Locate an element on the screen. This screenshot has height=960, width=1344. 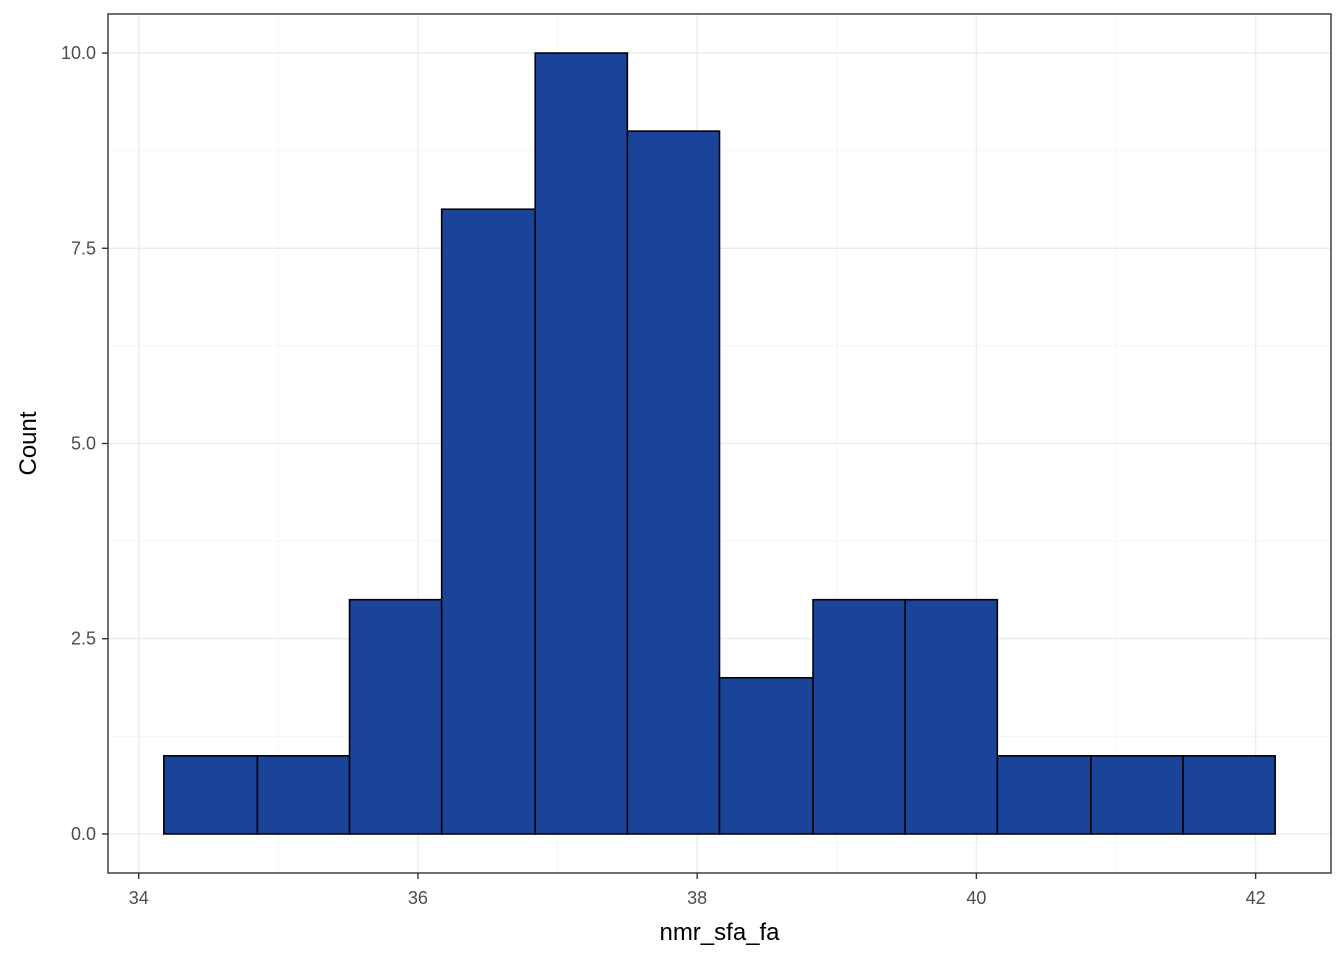
y-tick-label: 10.0 is located at coordinates (78, 53).